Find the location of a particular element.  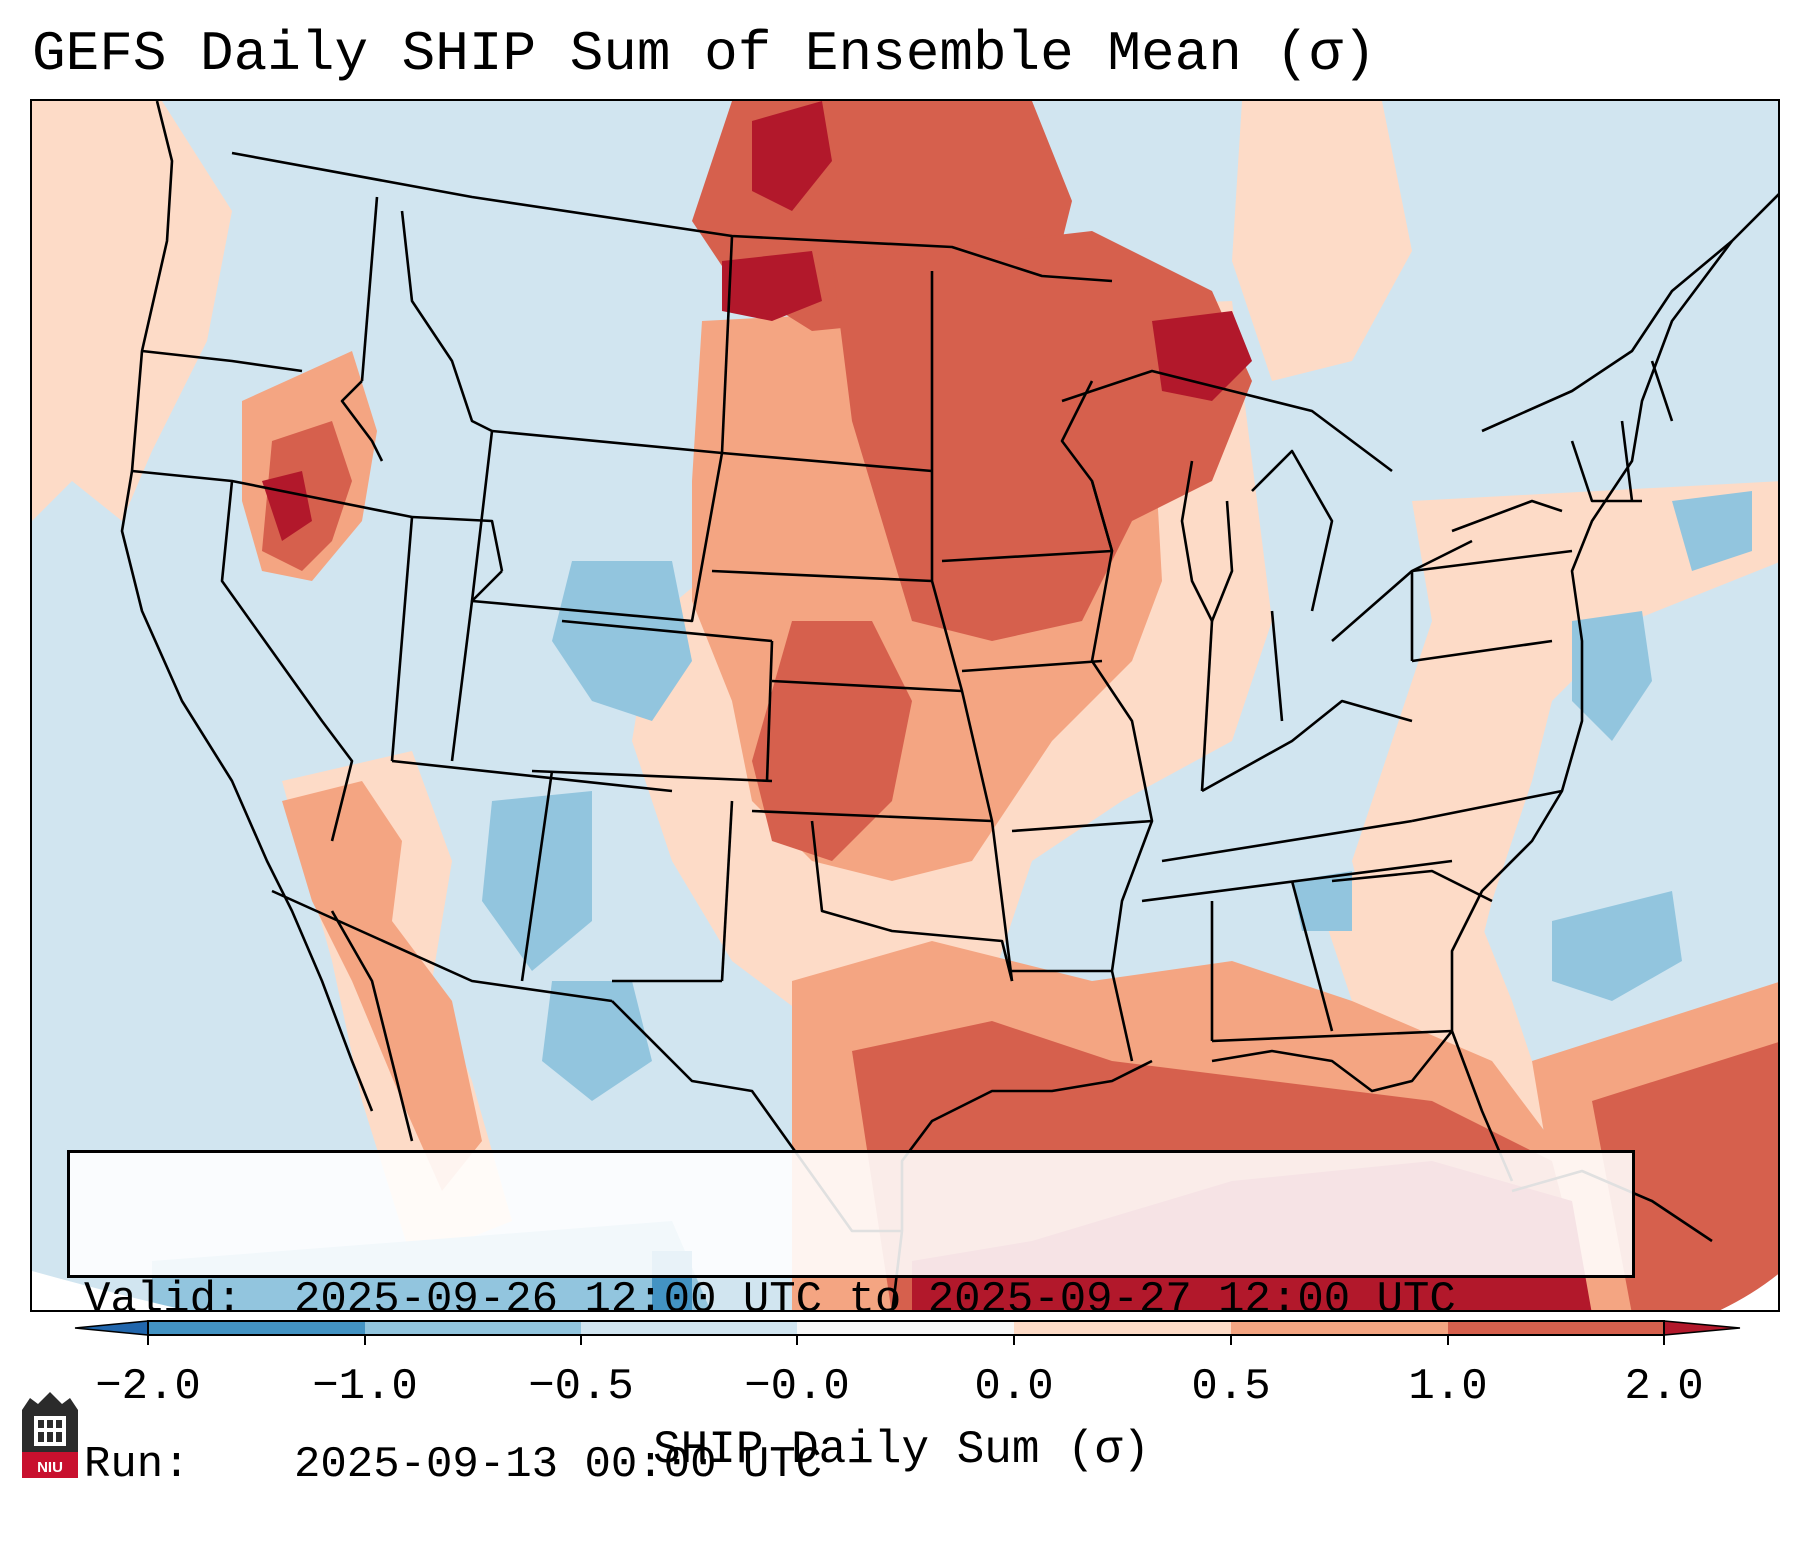

border-ny-pa is located at coordinates (1492, 561).